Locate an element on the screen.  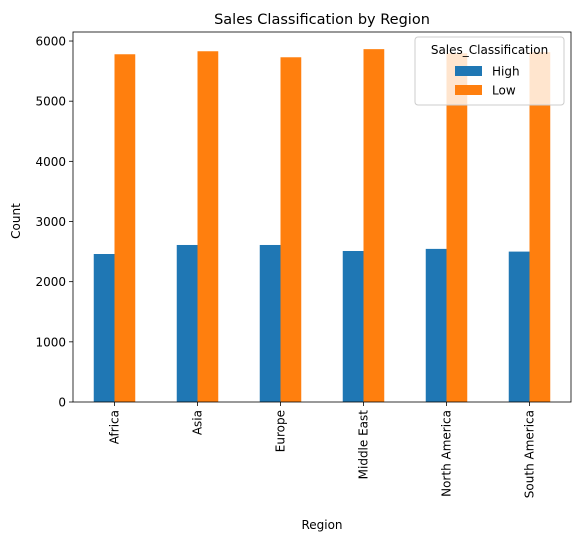
x-tick-label: South America is located at coordinates (530, 454).